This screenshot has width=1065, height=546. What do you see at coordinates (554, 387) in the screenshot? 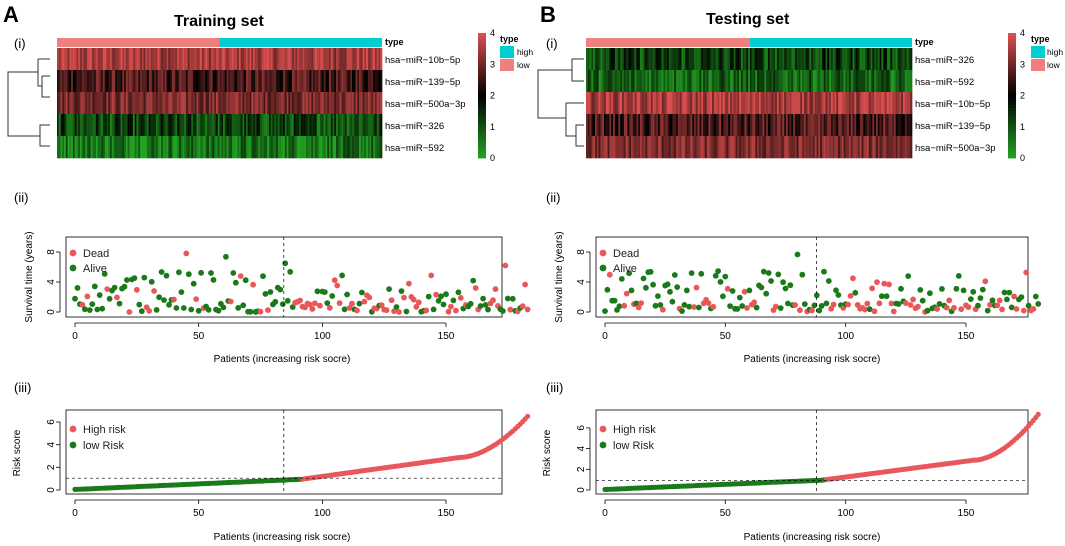
I see `sub-label-iii: (iii)` at bounding box center [554, 387].